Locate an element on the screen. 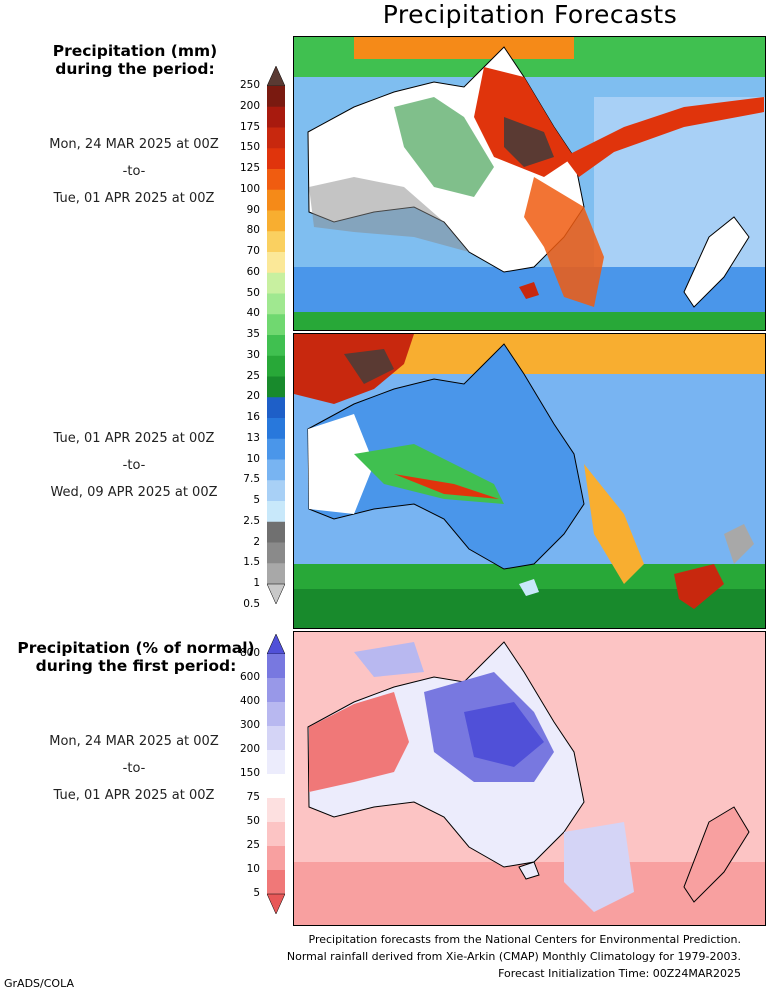  panel1-header: Precipitation (mm) during the period: is located at coordinates (135, 60).